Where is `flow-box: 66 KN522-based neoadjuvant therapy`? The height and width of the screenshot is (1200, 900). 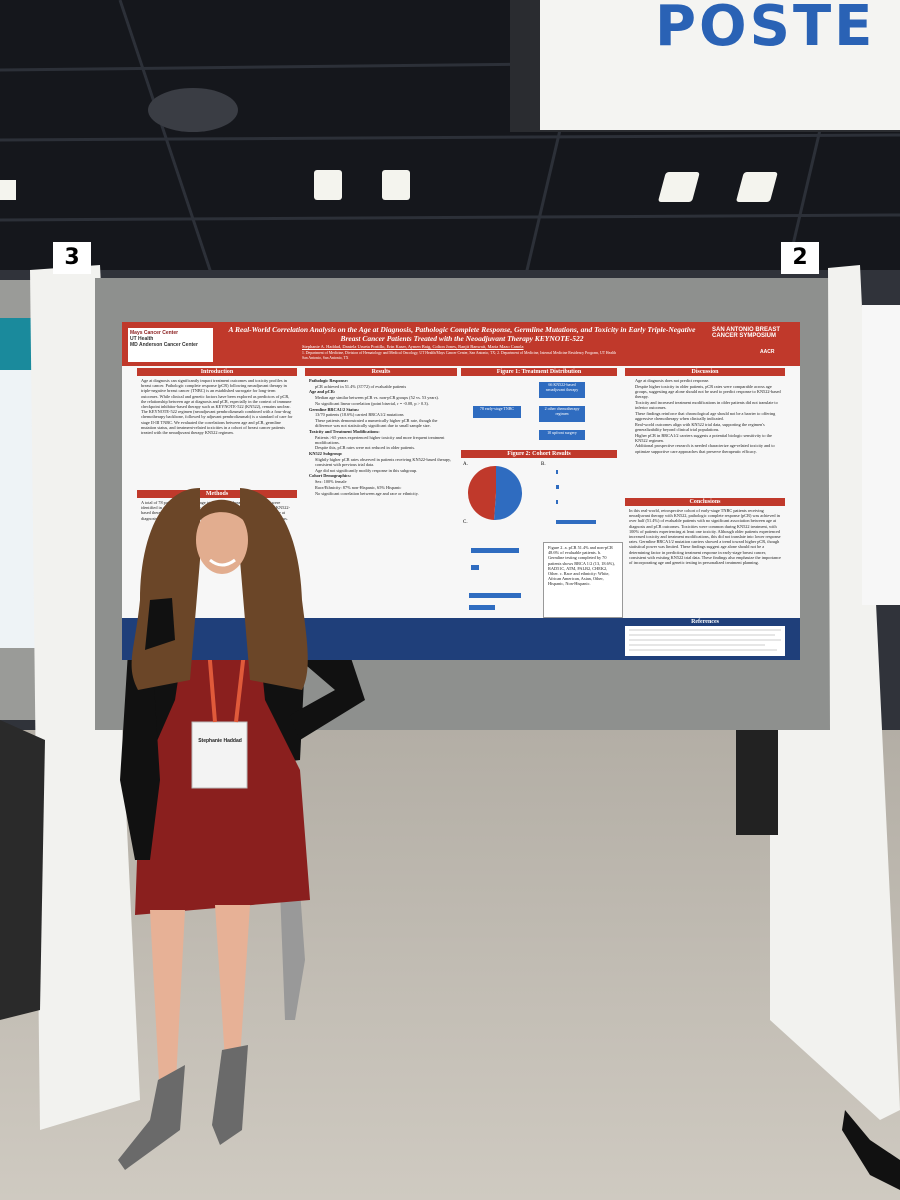
flow-box: 66 KN522-based neoadjuvant therapy is located at coordinates (562, 390).